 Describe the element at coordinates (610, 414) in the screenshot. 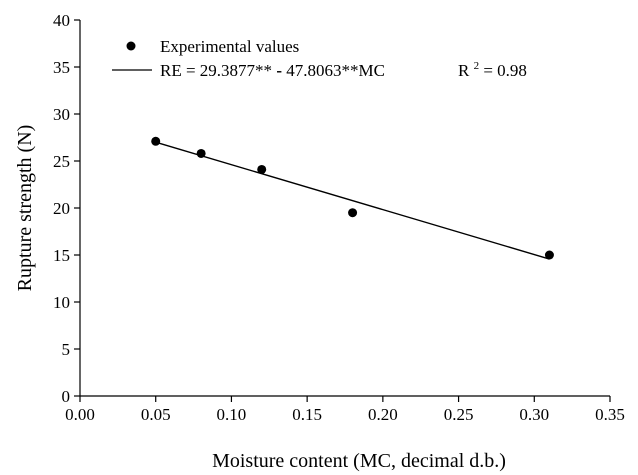

I see `x-tick-label: 0.35` at that location.